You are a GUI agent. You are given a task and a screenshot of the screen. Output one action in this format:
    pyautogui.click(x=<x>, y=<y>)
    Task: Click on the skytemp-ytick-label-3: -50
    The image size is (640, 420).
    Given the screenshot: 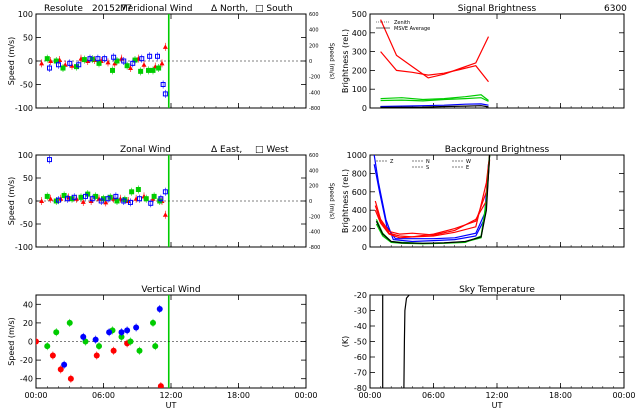 What is the action you would take?
    pyautogui.click(x=360, y=342)
    